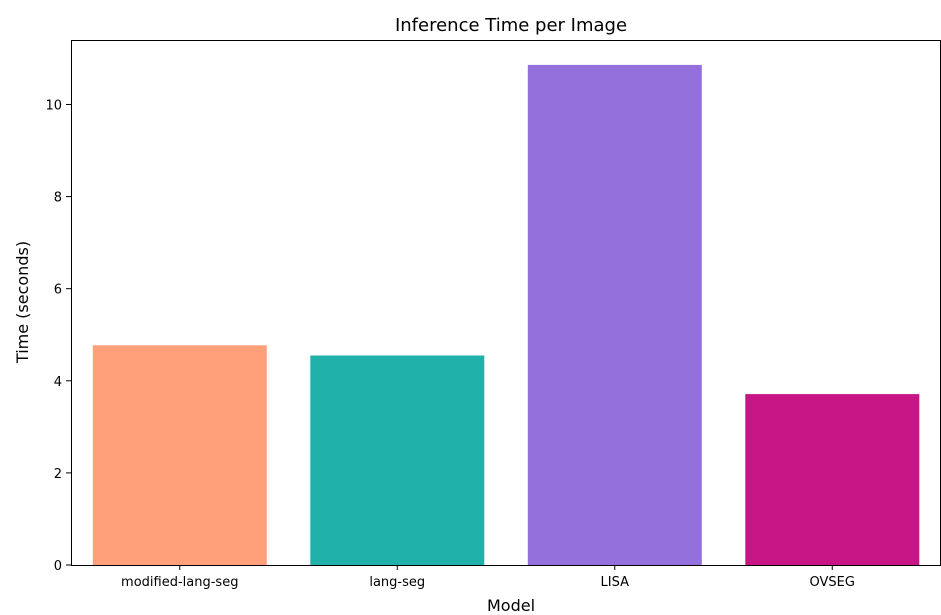 The height and width of the screenshot is (615, 941). Describe the element at coordinates (58, 290) in the screenshot. I see `y-tick-label: 6` at that location.